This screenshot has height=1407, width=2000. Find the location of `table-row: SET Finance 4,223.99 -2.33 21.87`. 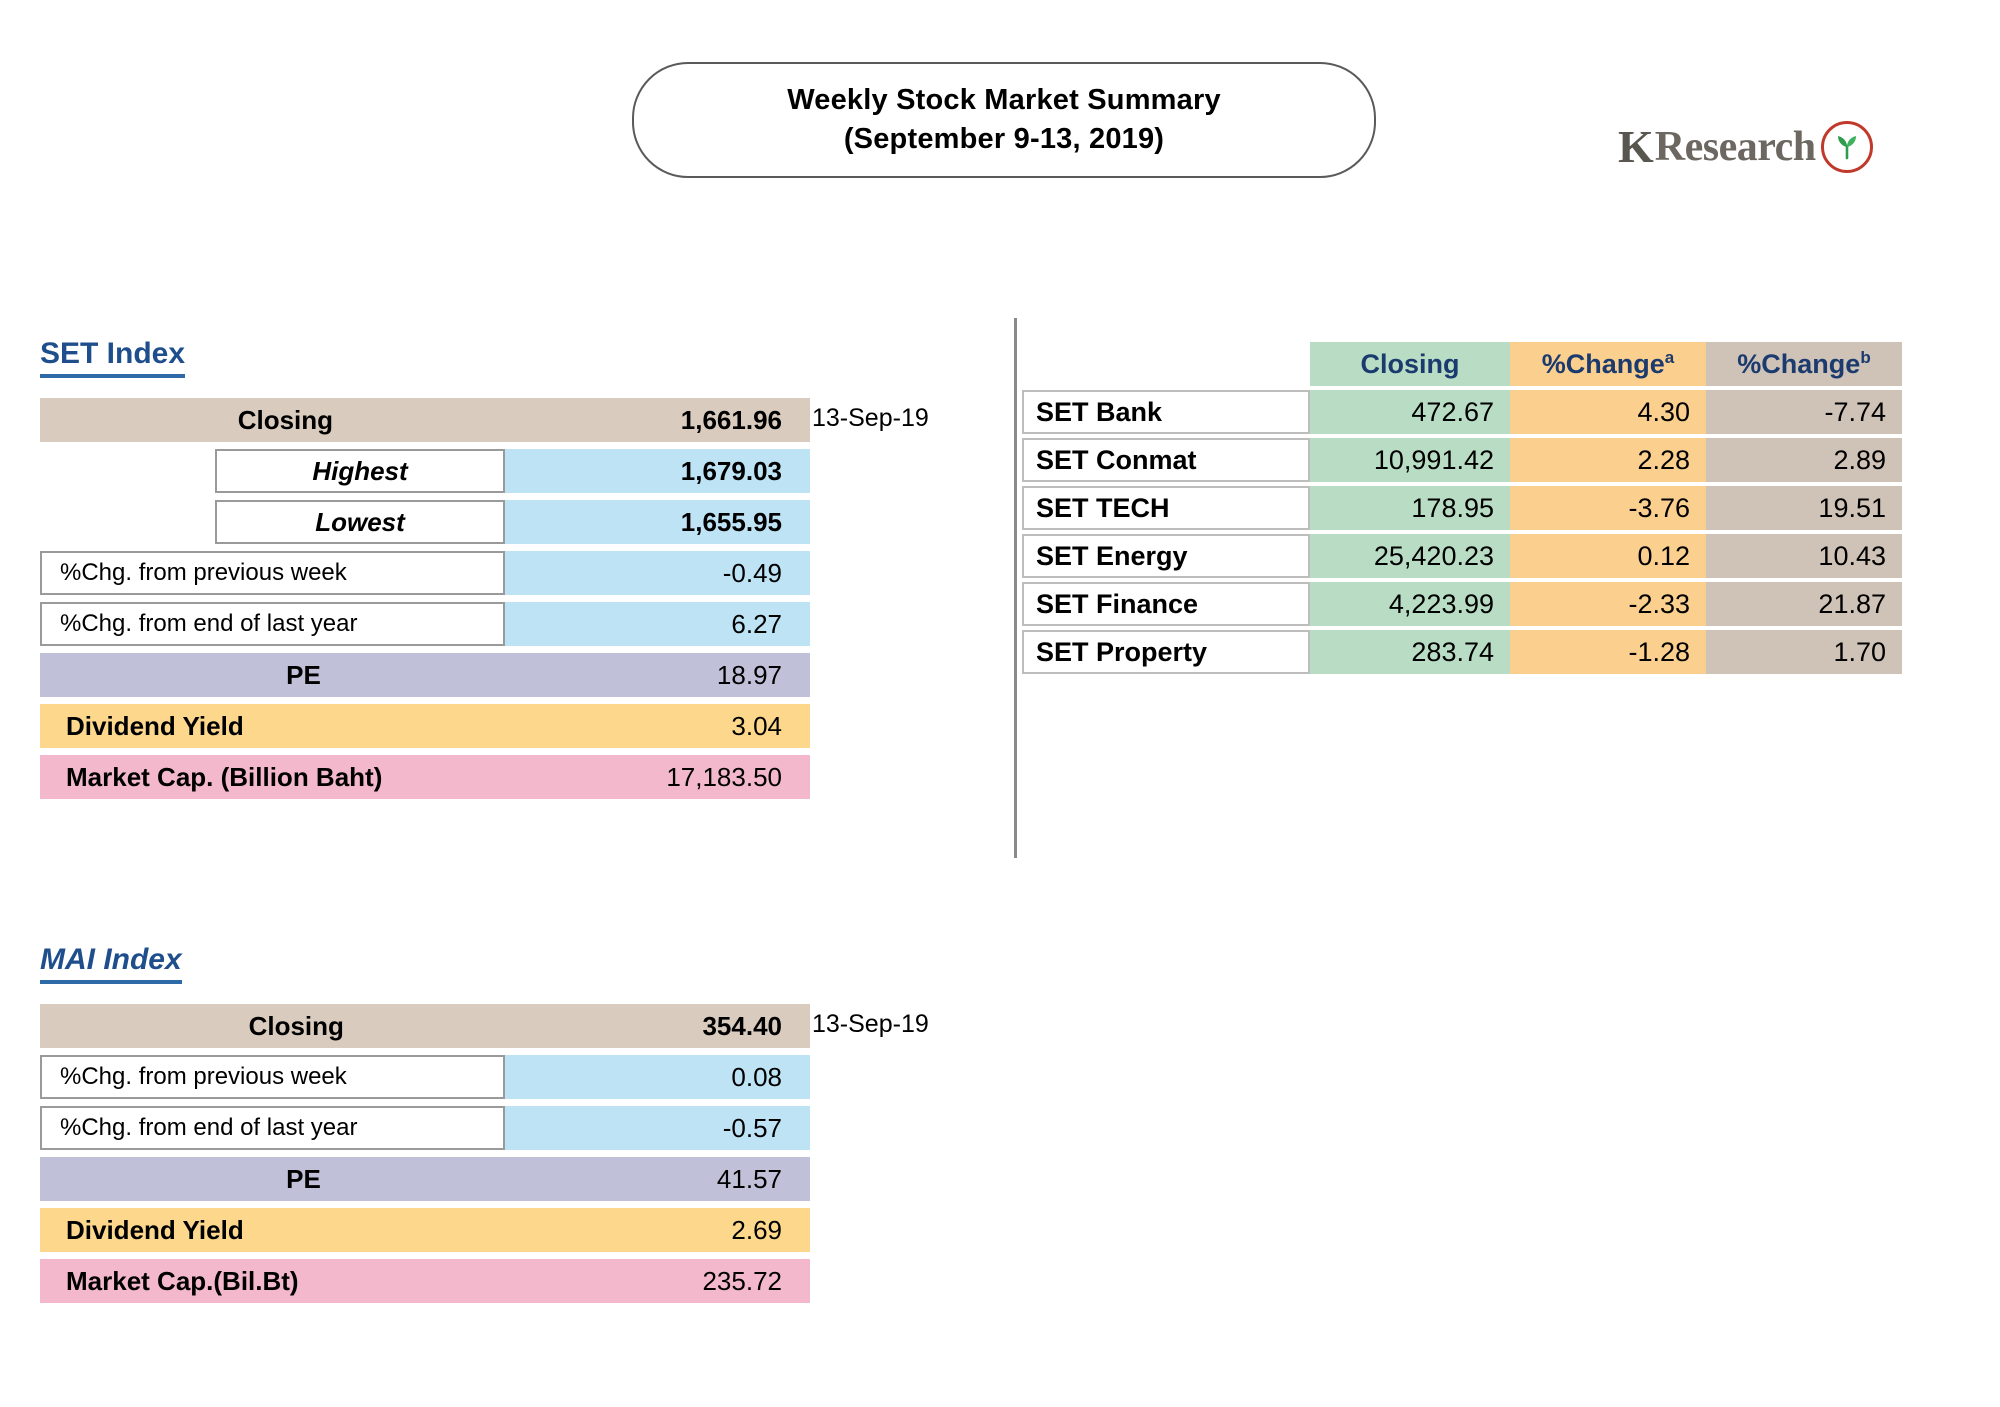

table-row: SET Finance 4,223.99 -2.33 21.87 is located at coordinates (1462, 604).